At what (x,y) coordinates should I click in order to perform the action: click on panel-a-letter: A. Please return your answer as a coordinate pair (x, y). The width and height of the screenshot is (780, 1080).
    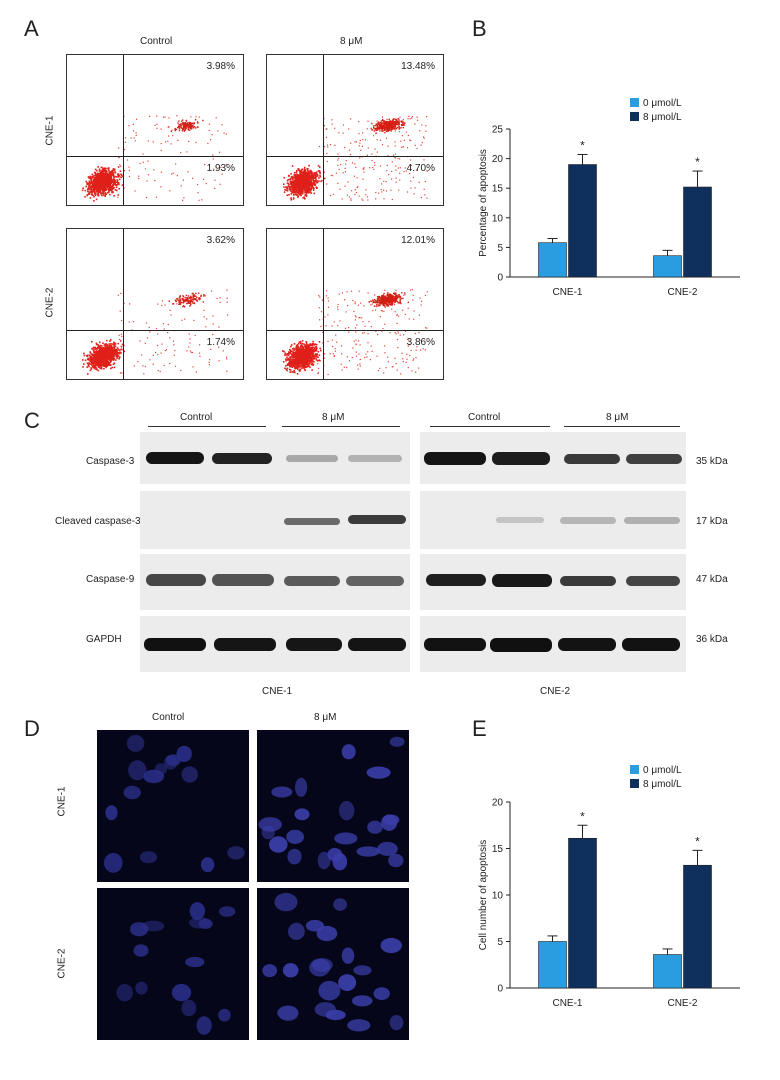
    Looking at the image, I should click on (31, 28).